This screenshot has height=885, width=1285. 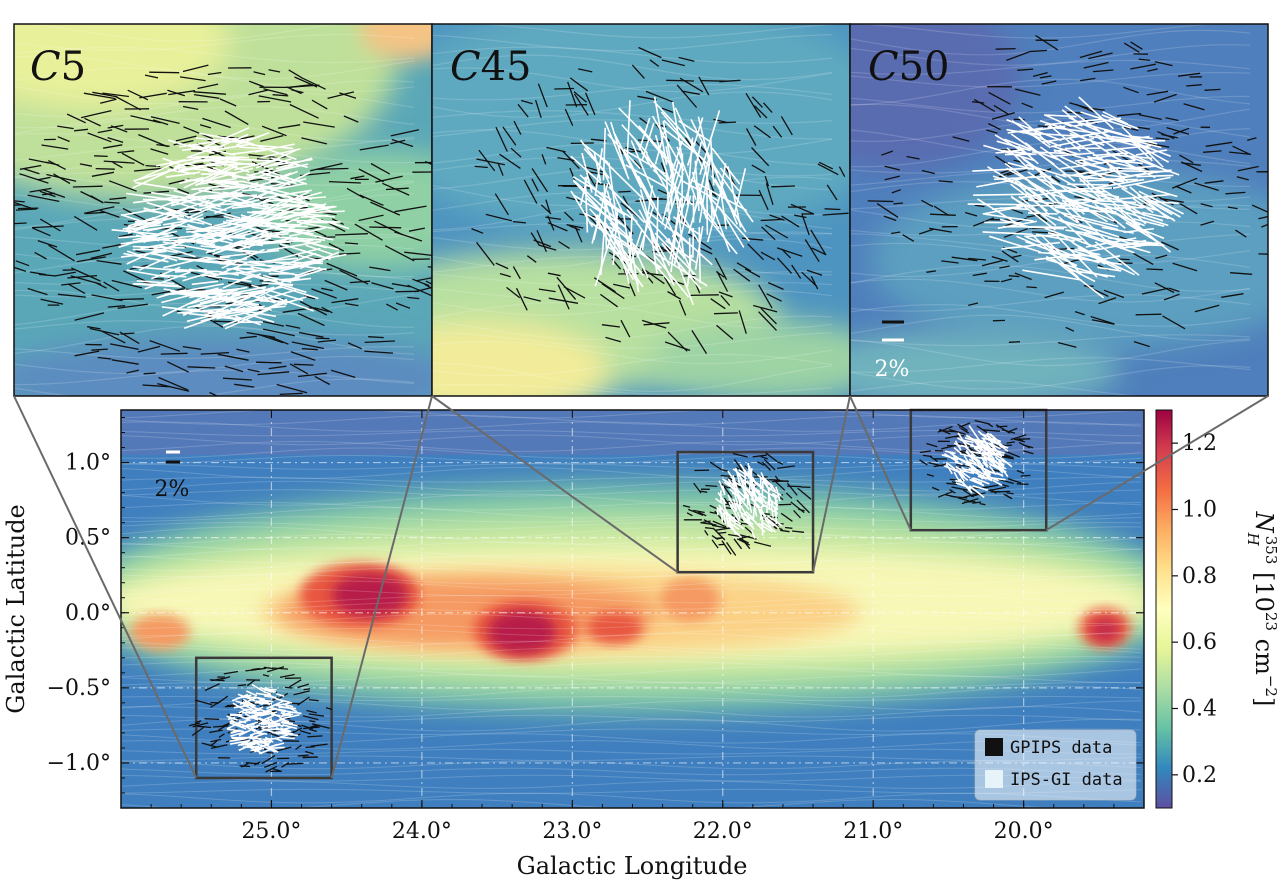 What do you see at coordinates (555, 484) in the screenshot?
I see `connector-line` at bounding box center [555, 484].